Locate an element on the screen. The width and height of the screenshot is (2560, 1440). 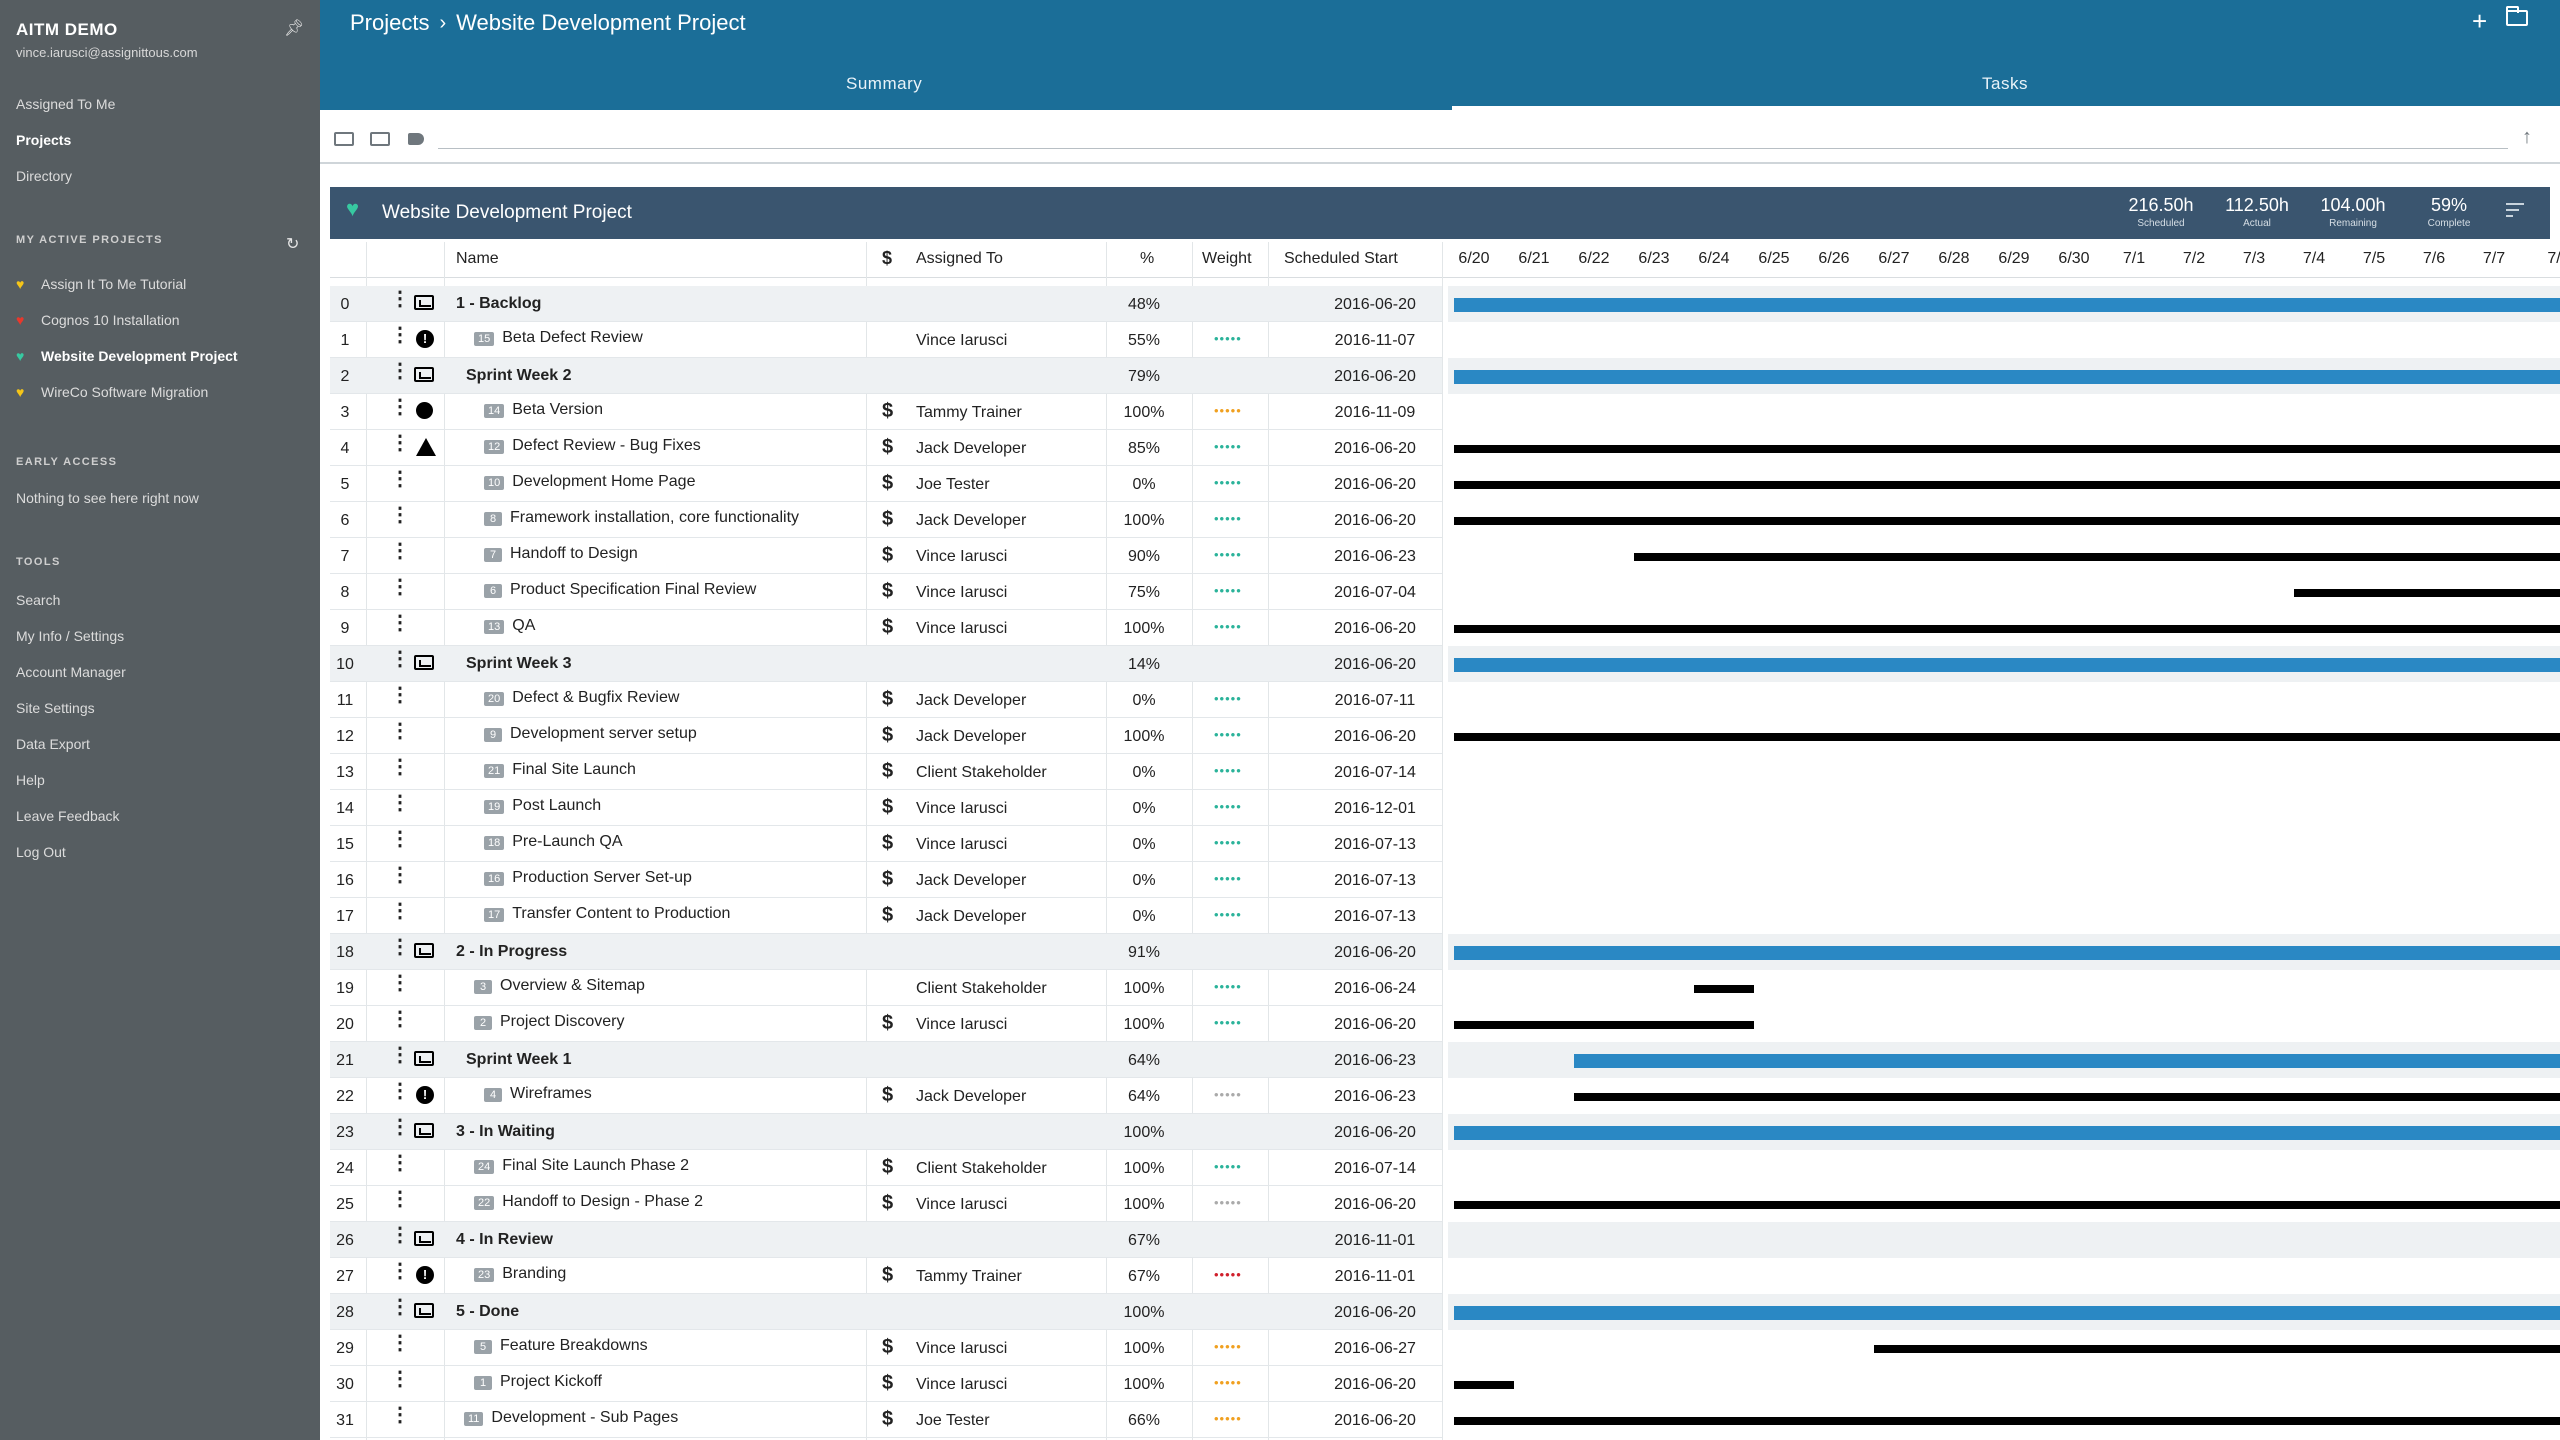
task-name: 2 Project Discovery is located at coordinates (549, 1022).